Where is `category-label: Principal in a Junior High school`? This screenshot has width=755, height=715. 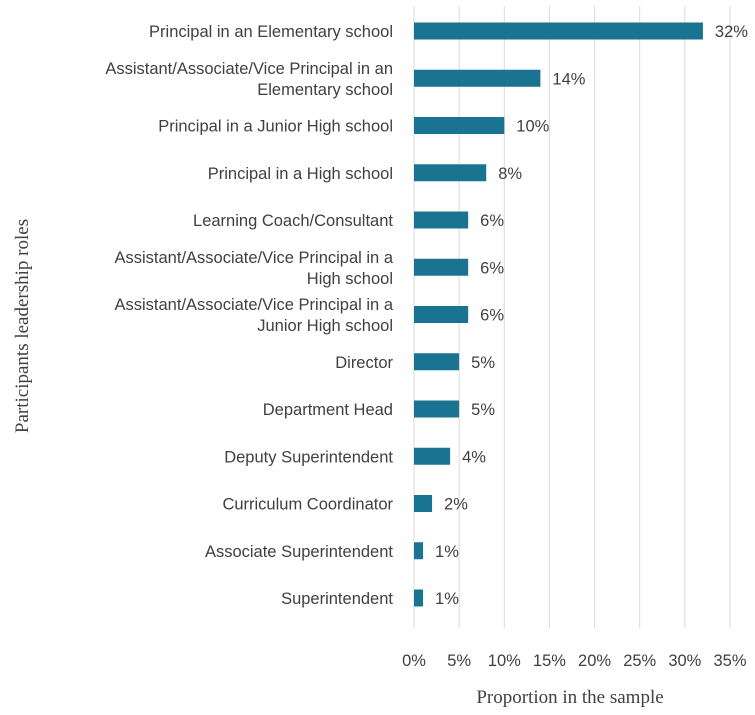
category-label: Principal in a Junior High school is located at coordinates (275, 127).